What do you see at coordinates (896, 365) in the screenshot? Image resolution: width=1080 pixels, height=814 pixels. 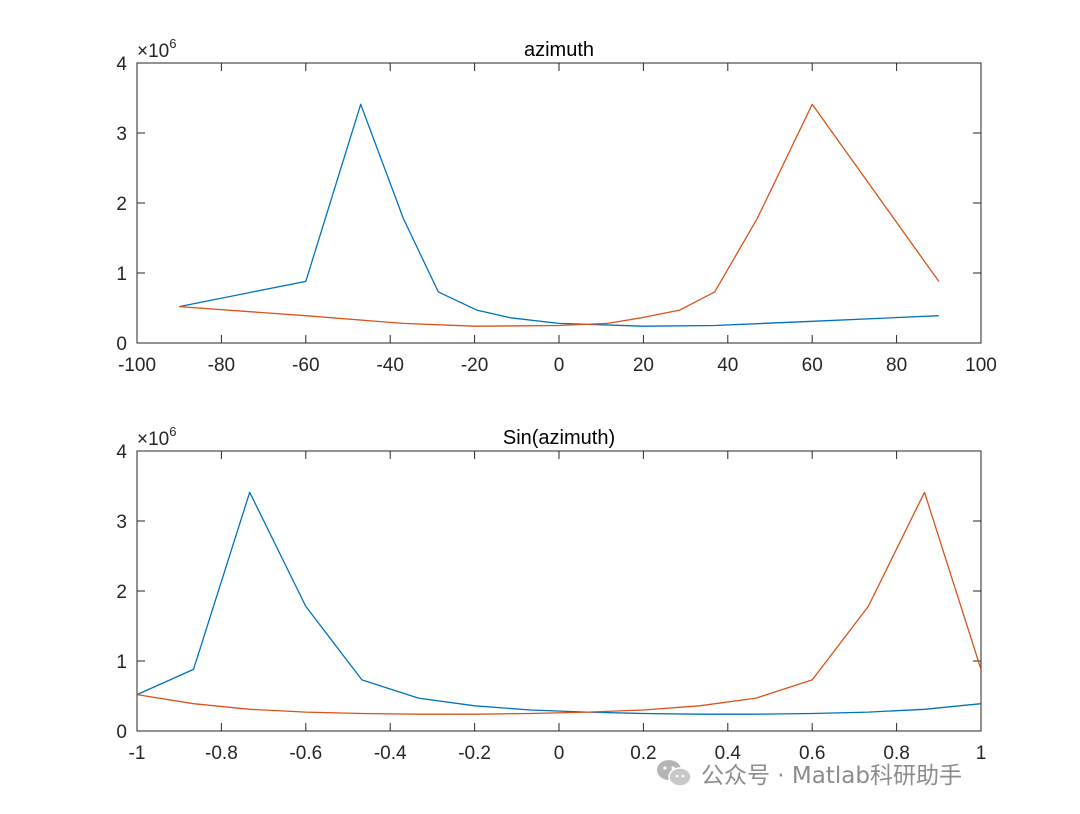 I see `x-tick-label: 80` at bounding box center [896, 365].